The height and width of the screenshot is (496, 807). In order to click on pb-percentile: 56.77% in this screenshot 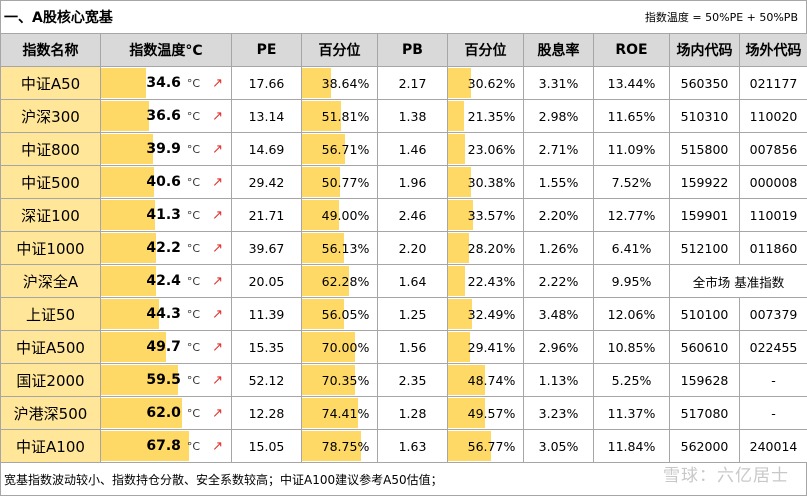, I will do `click(485, 446)`.